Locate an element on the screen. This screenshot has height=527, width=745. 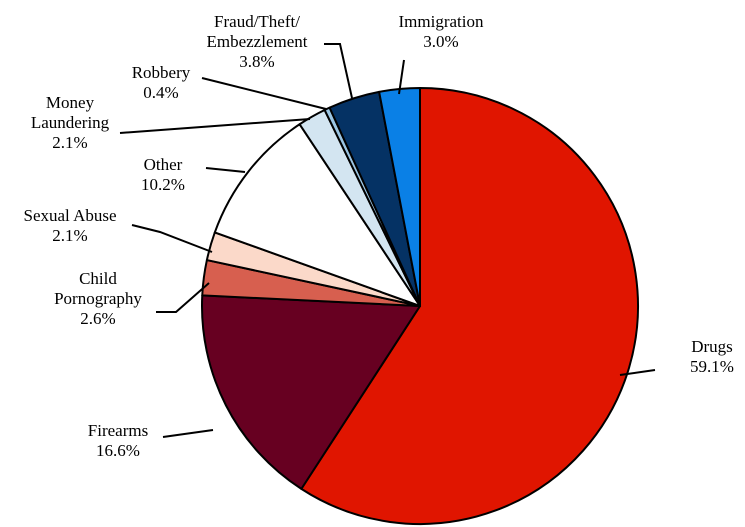
slice-name-other: Other is located at coordinates (163, 164).